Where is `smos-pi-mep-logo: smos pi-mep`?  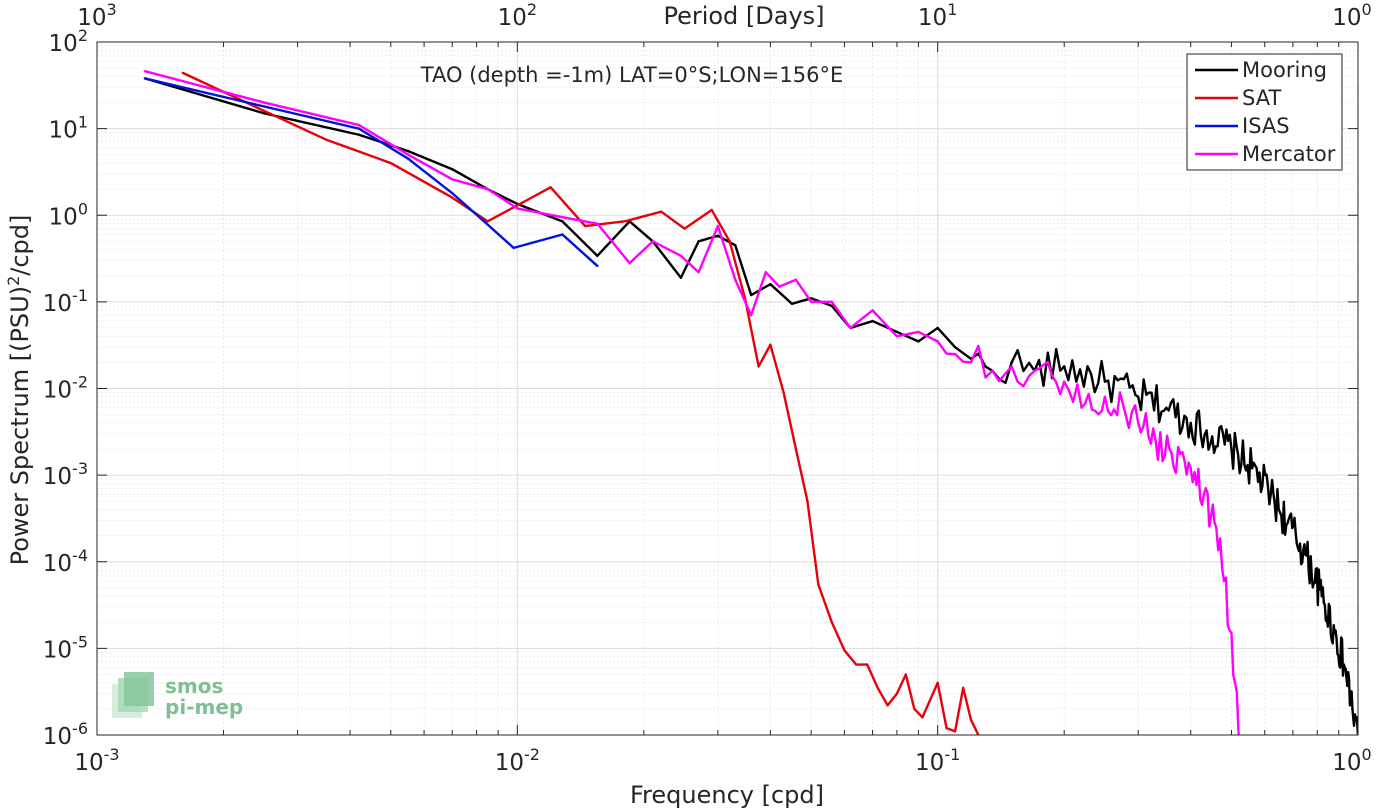 smos-pi-mep-logo: smos pi-mep is located at coordinates (177, 695).